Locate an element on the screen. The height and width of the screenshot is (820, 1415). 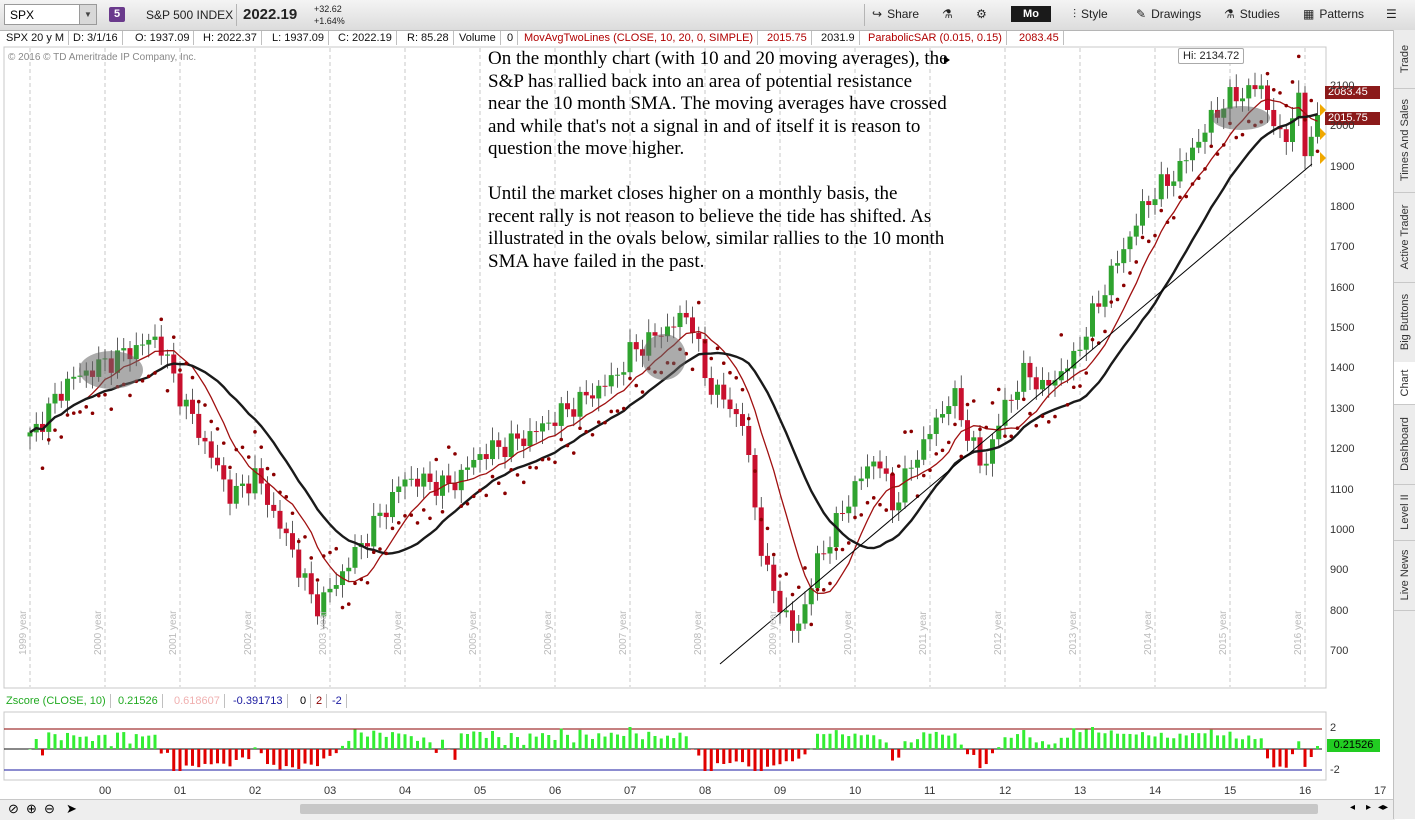
tab-live-news: Live News is located at coordinates (1404, 575).